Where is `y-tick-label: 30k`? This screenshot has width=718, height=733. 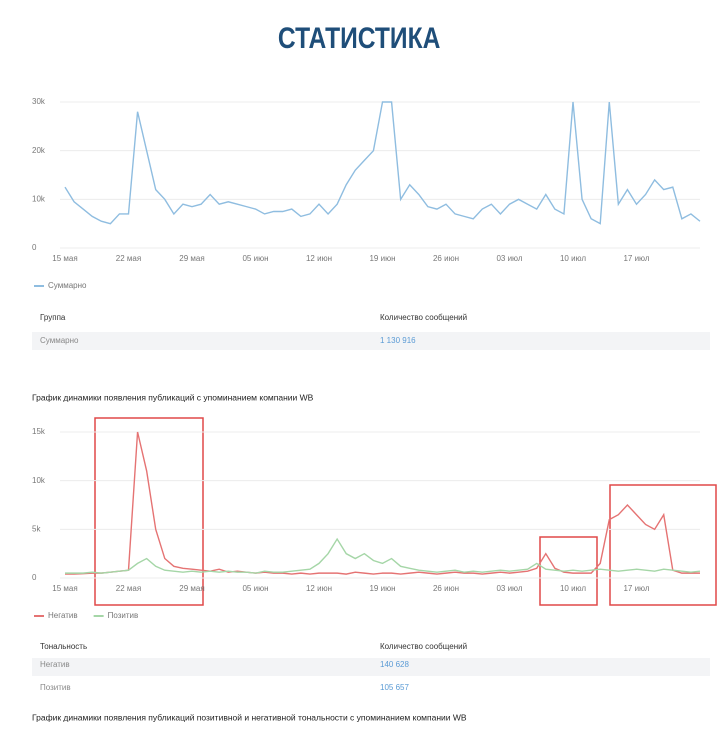 y-tick-label: 30k is located at coordinates (39, 101).